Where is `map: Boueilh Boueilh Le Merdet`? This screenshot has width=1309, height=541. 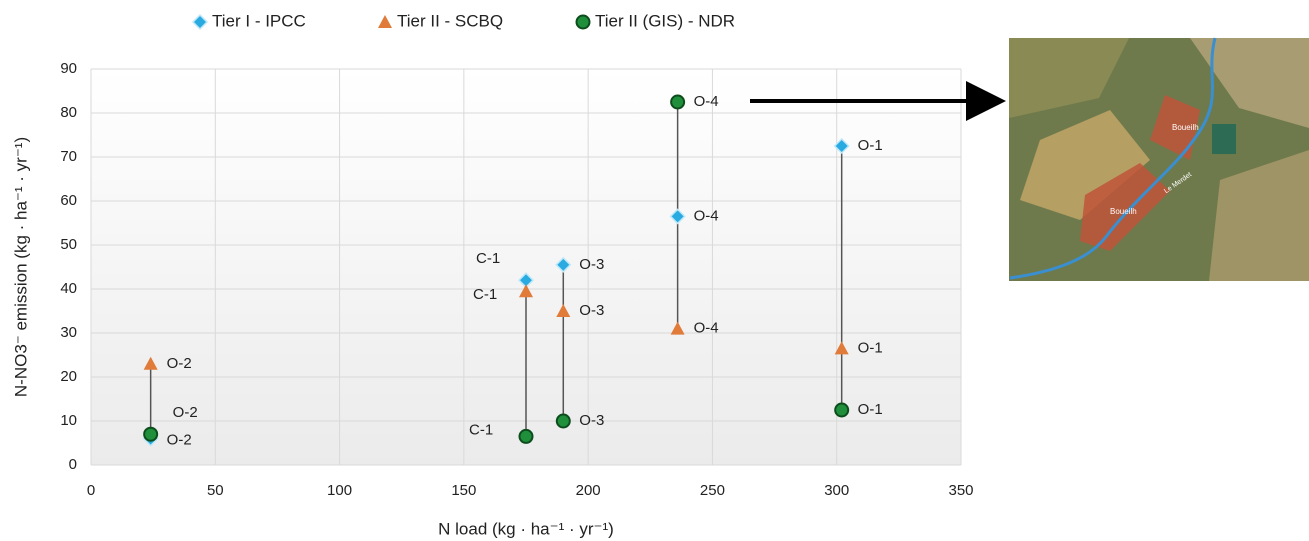
map: Boueilh Boueilh Le Merdet is located at coordinates (1159, 159).